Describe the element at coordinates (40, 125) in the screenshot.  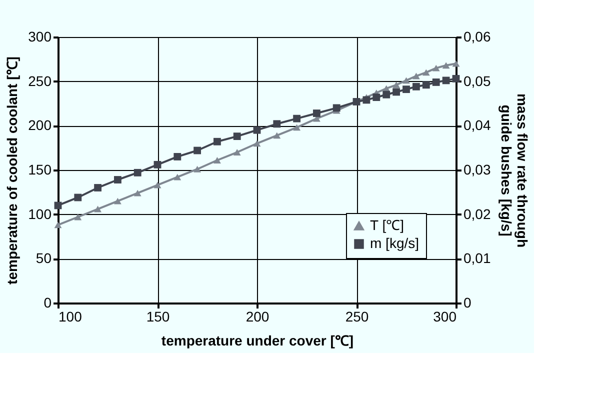
I see `y-tick-label: 200` at that location.